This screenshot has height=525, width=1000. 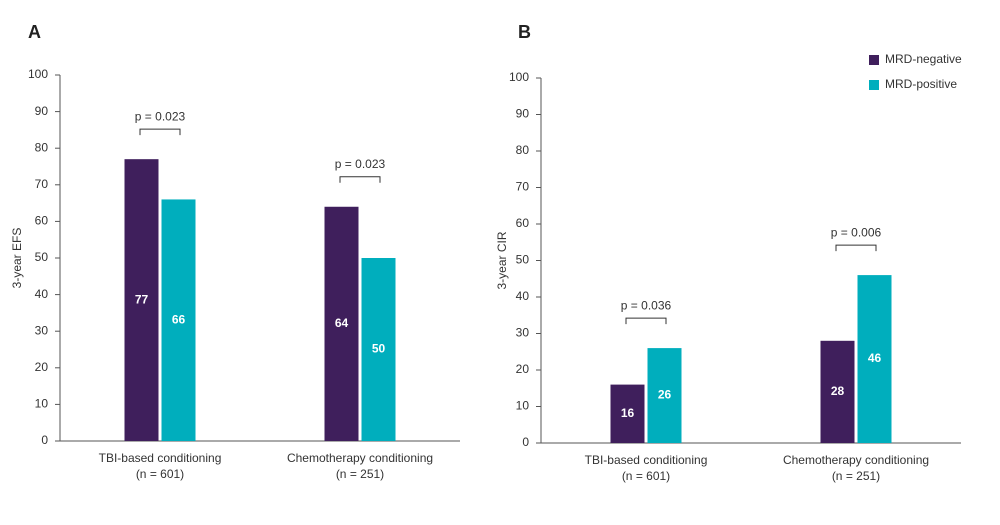 I want to click on y-axis-title: 3-year EFS, so click(x=17, y=258).